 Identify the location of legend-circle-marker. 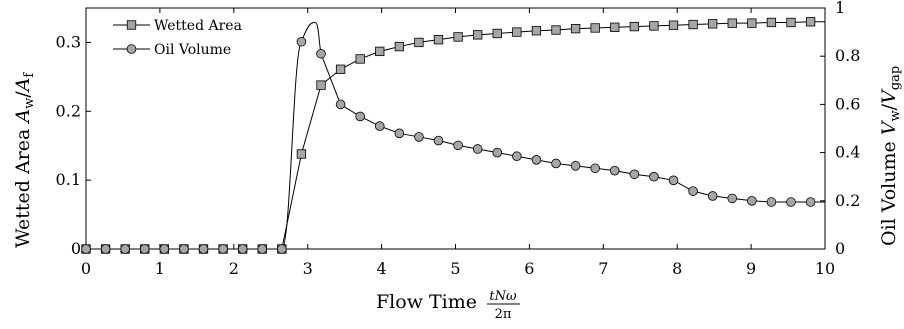
(131, 49).